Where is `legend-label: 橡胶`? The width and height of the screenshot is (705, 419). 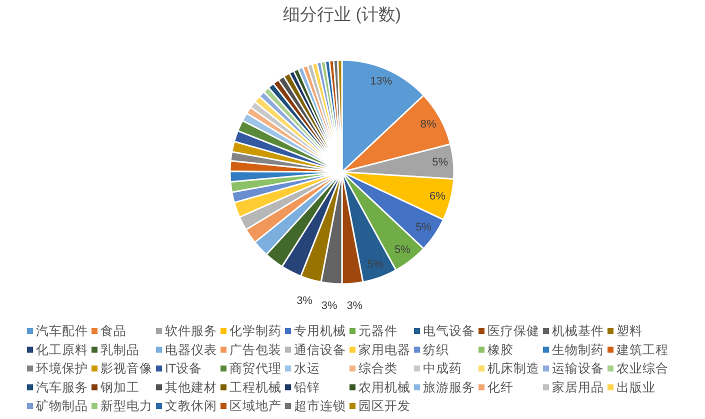 legend-label: 橡胶 is located at coordinates (501, 349).